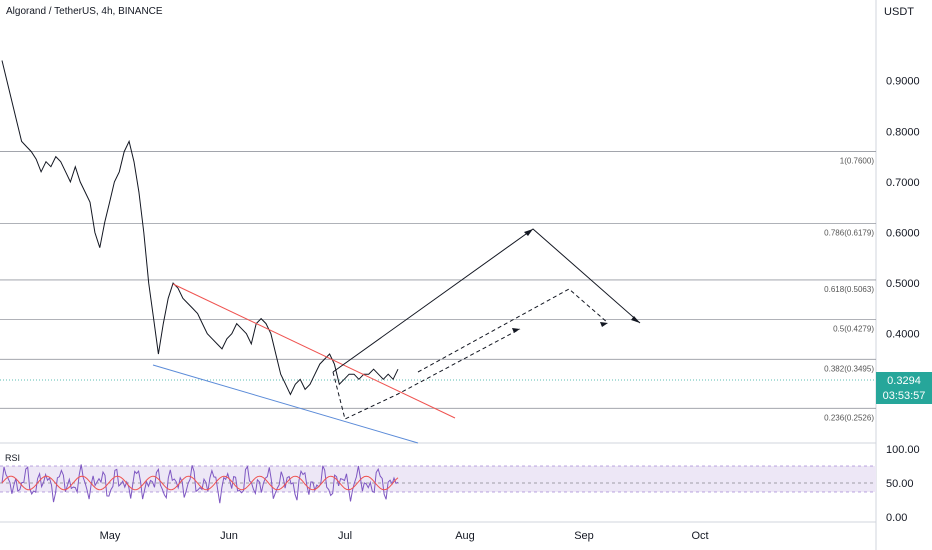 The width and height of the screenshot is (932, 550). What do you see at coordinates (13, 458) in the screenshot?
I see `rsi-label: RSI` at bounding box center [13, 458].